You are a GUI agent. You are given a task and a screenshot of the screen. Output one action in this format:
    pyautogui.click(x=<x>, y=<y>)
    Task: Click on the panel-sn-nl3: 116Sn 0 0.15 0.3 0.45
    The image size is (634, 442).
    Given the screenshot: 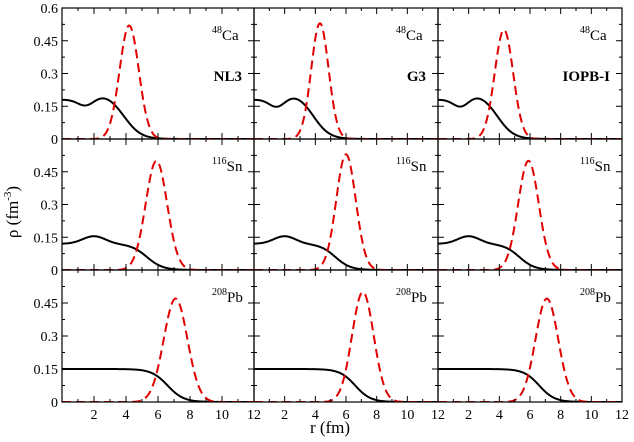 What is the action you would take?
    pyautogui.click(x=144, y=208)
    